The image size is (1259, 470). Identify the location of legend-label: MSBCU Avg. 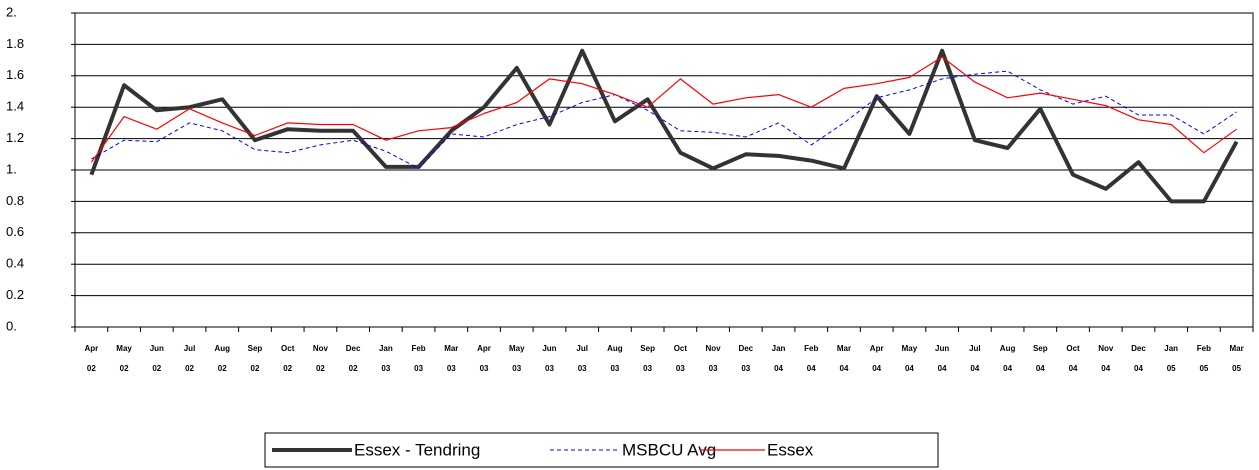
(669, 449).